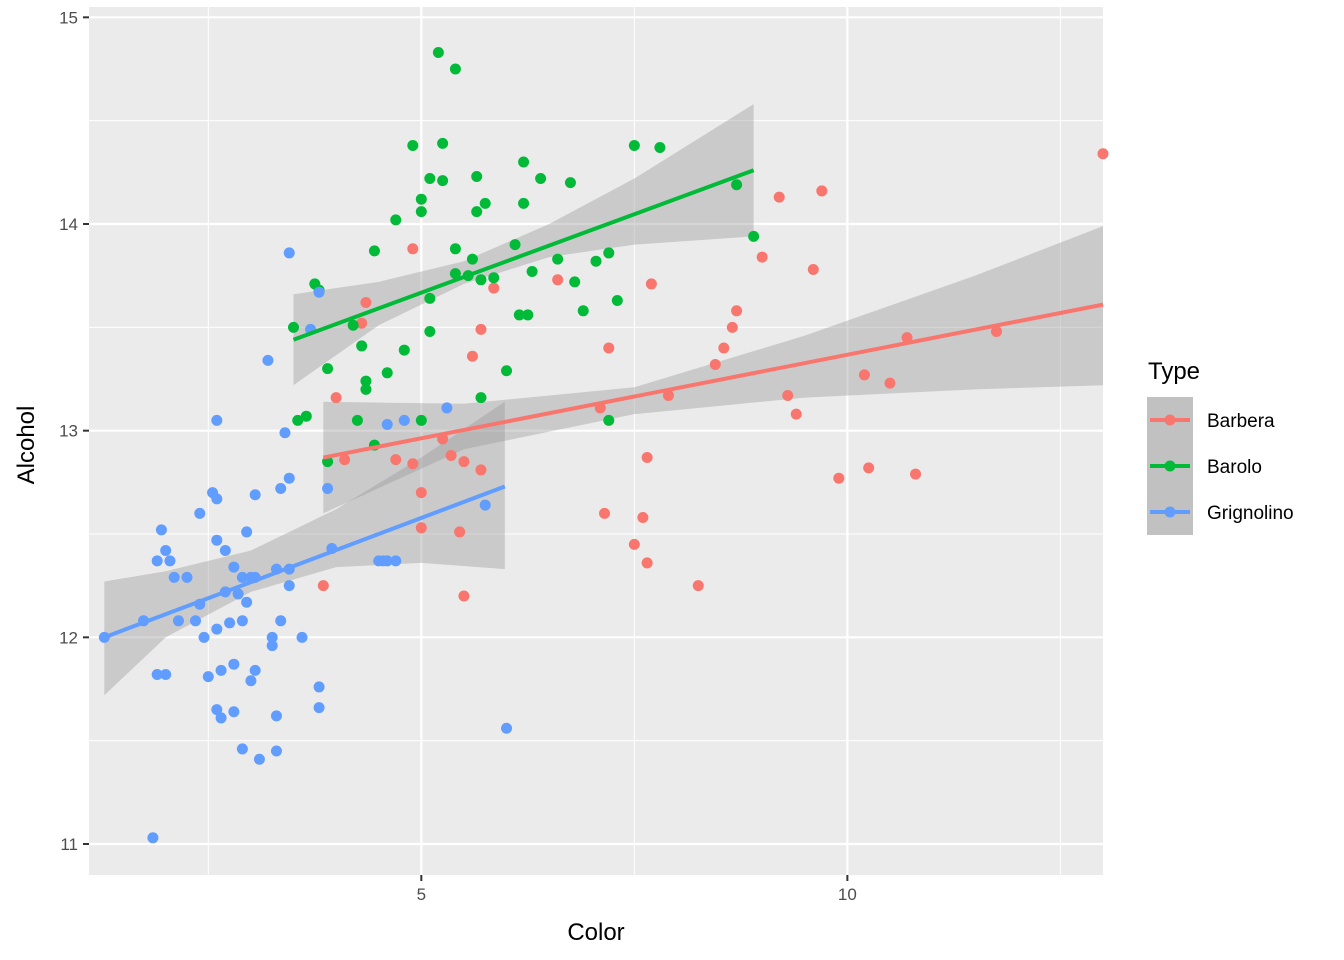 Image resolution: width=1344 pixels, height=960 pixels. What do you see at coordinates (1204, 466) in the screenshot?
I see `legend-item-barolo: Barolo` at bounding box center [1204, 466].